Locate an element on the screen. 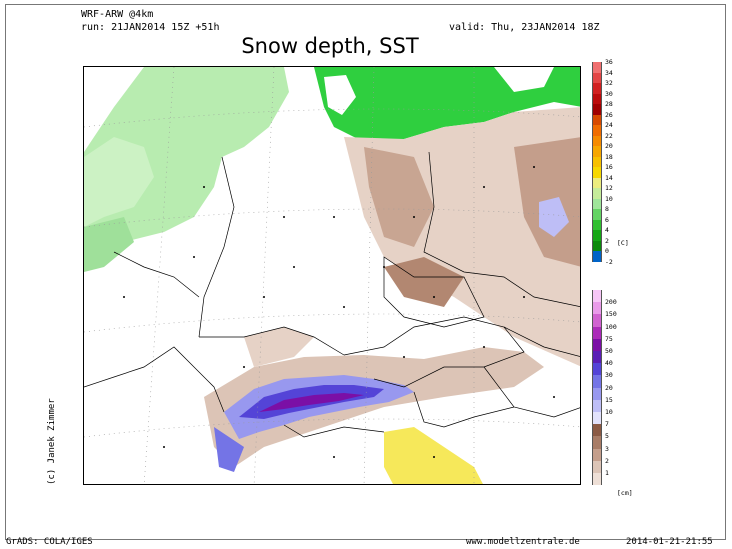  colorbar-tick-label: 1 is located at coordinates (607, 473).